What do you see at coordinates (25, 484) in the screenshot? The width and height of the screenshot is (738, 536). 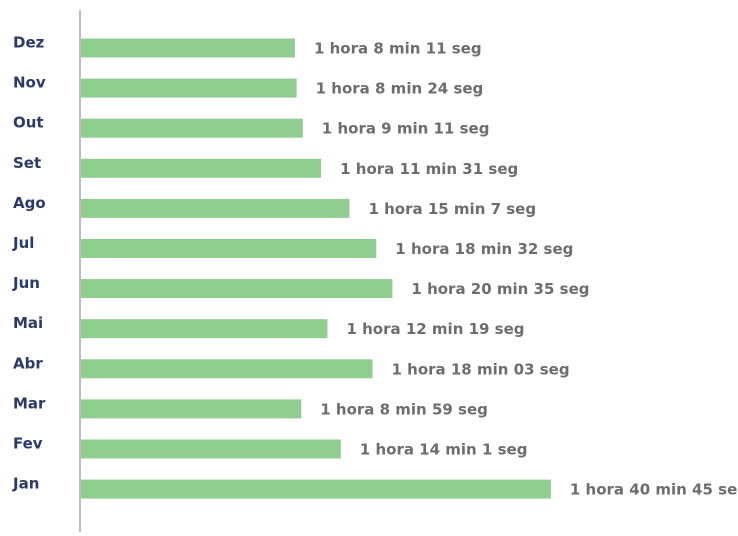 I see `category-label: Jan` at bounding box center [25, 484].